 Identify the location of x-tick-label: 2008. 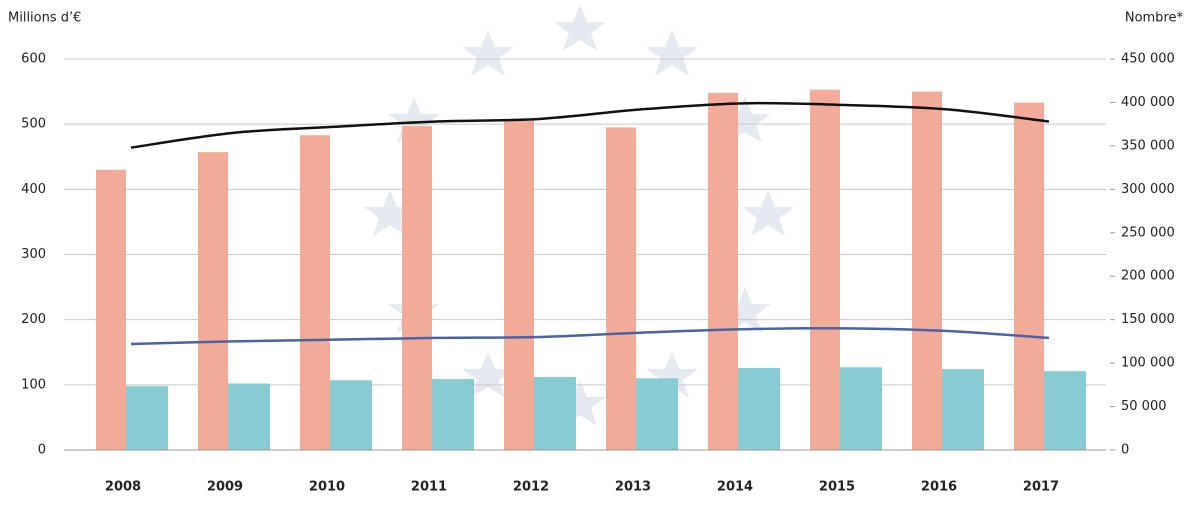
(123, 487).